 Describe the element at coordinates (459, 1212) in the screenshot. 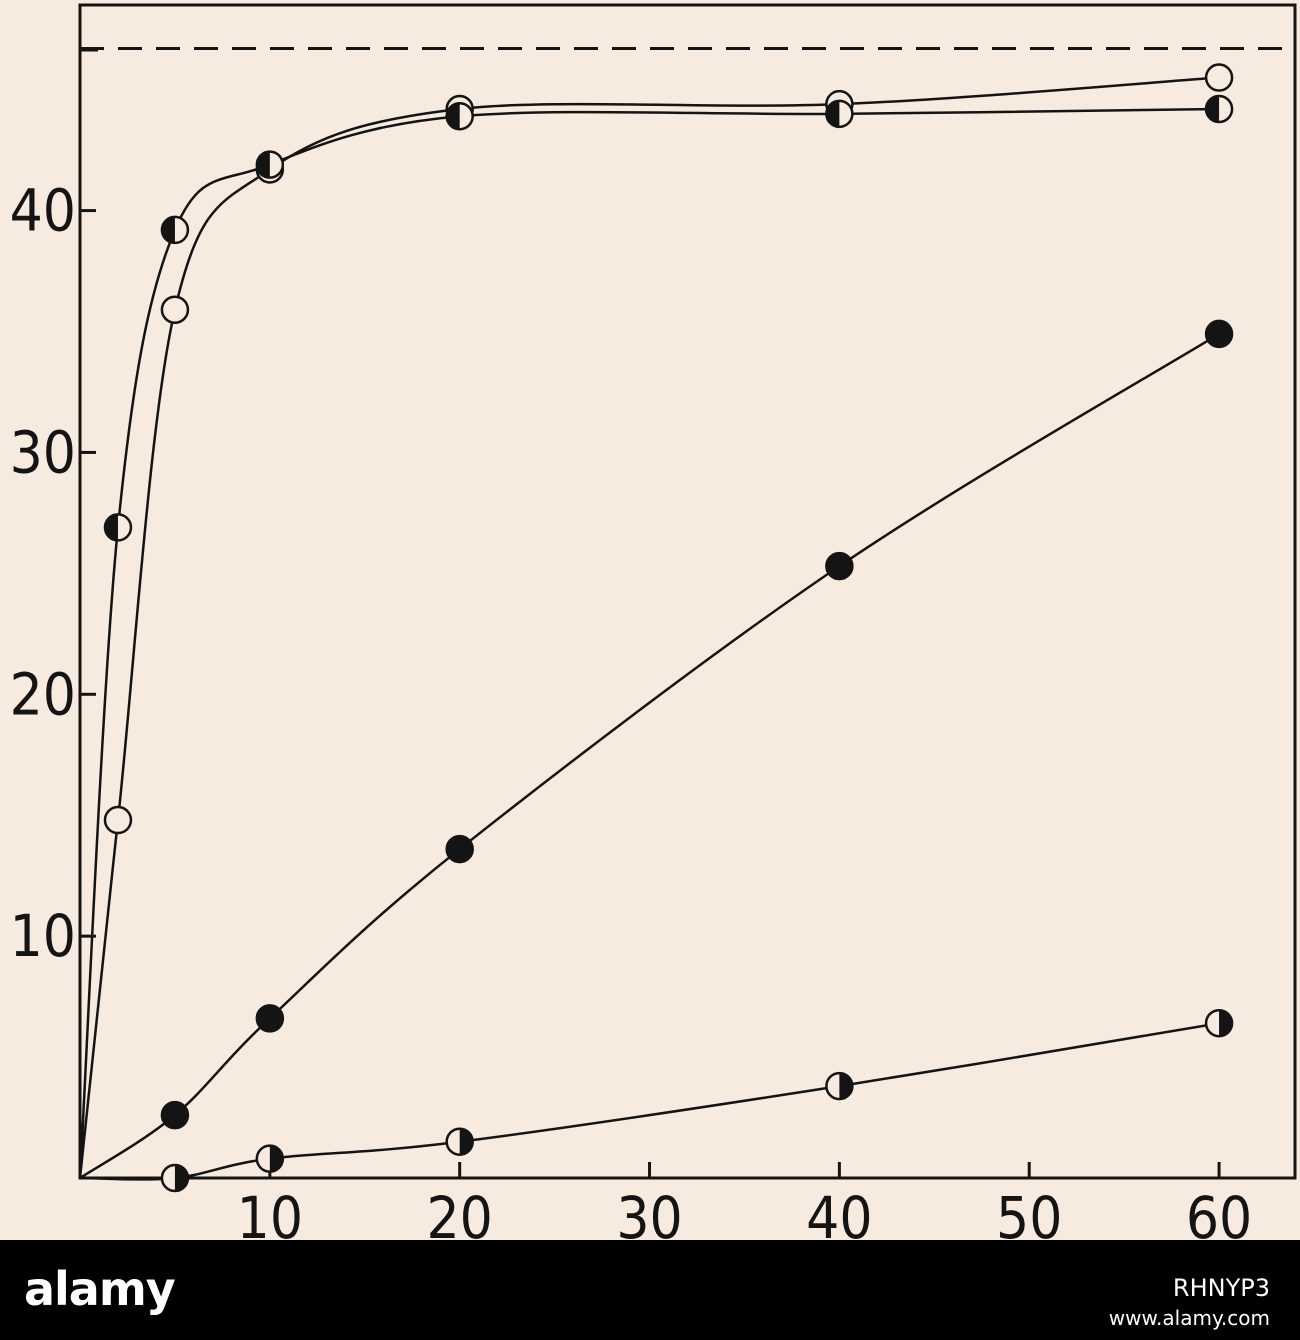

I see `x-tick-label: 20` at that location.